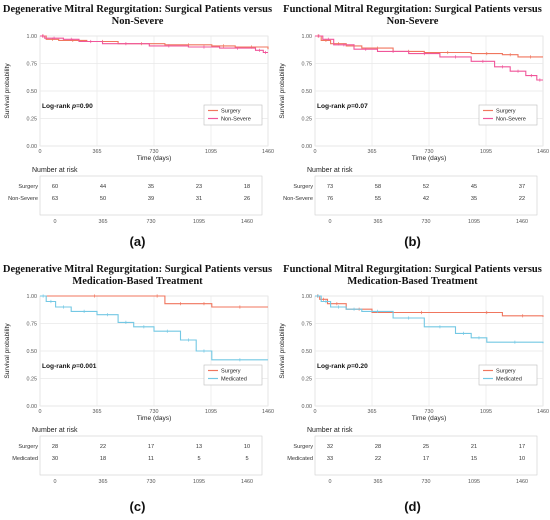 Image resolution: width=550 pixels, height=520 pixels. Describe the element at coordinates (426, 447) in the screenshot. I see `risk-count: 25` at that location.